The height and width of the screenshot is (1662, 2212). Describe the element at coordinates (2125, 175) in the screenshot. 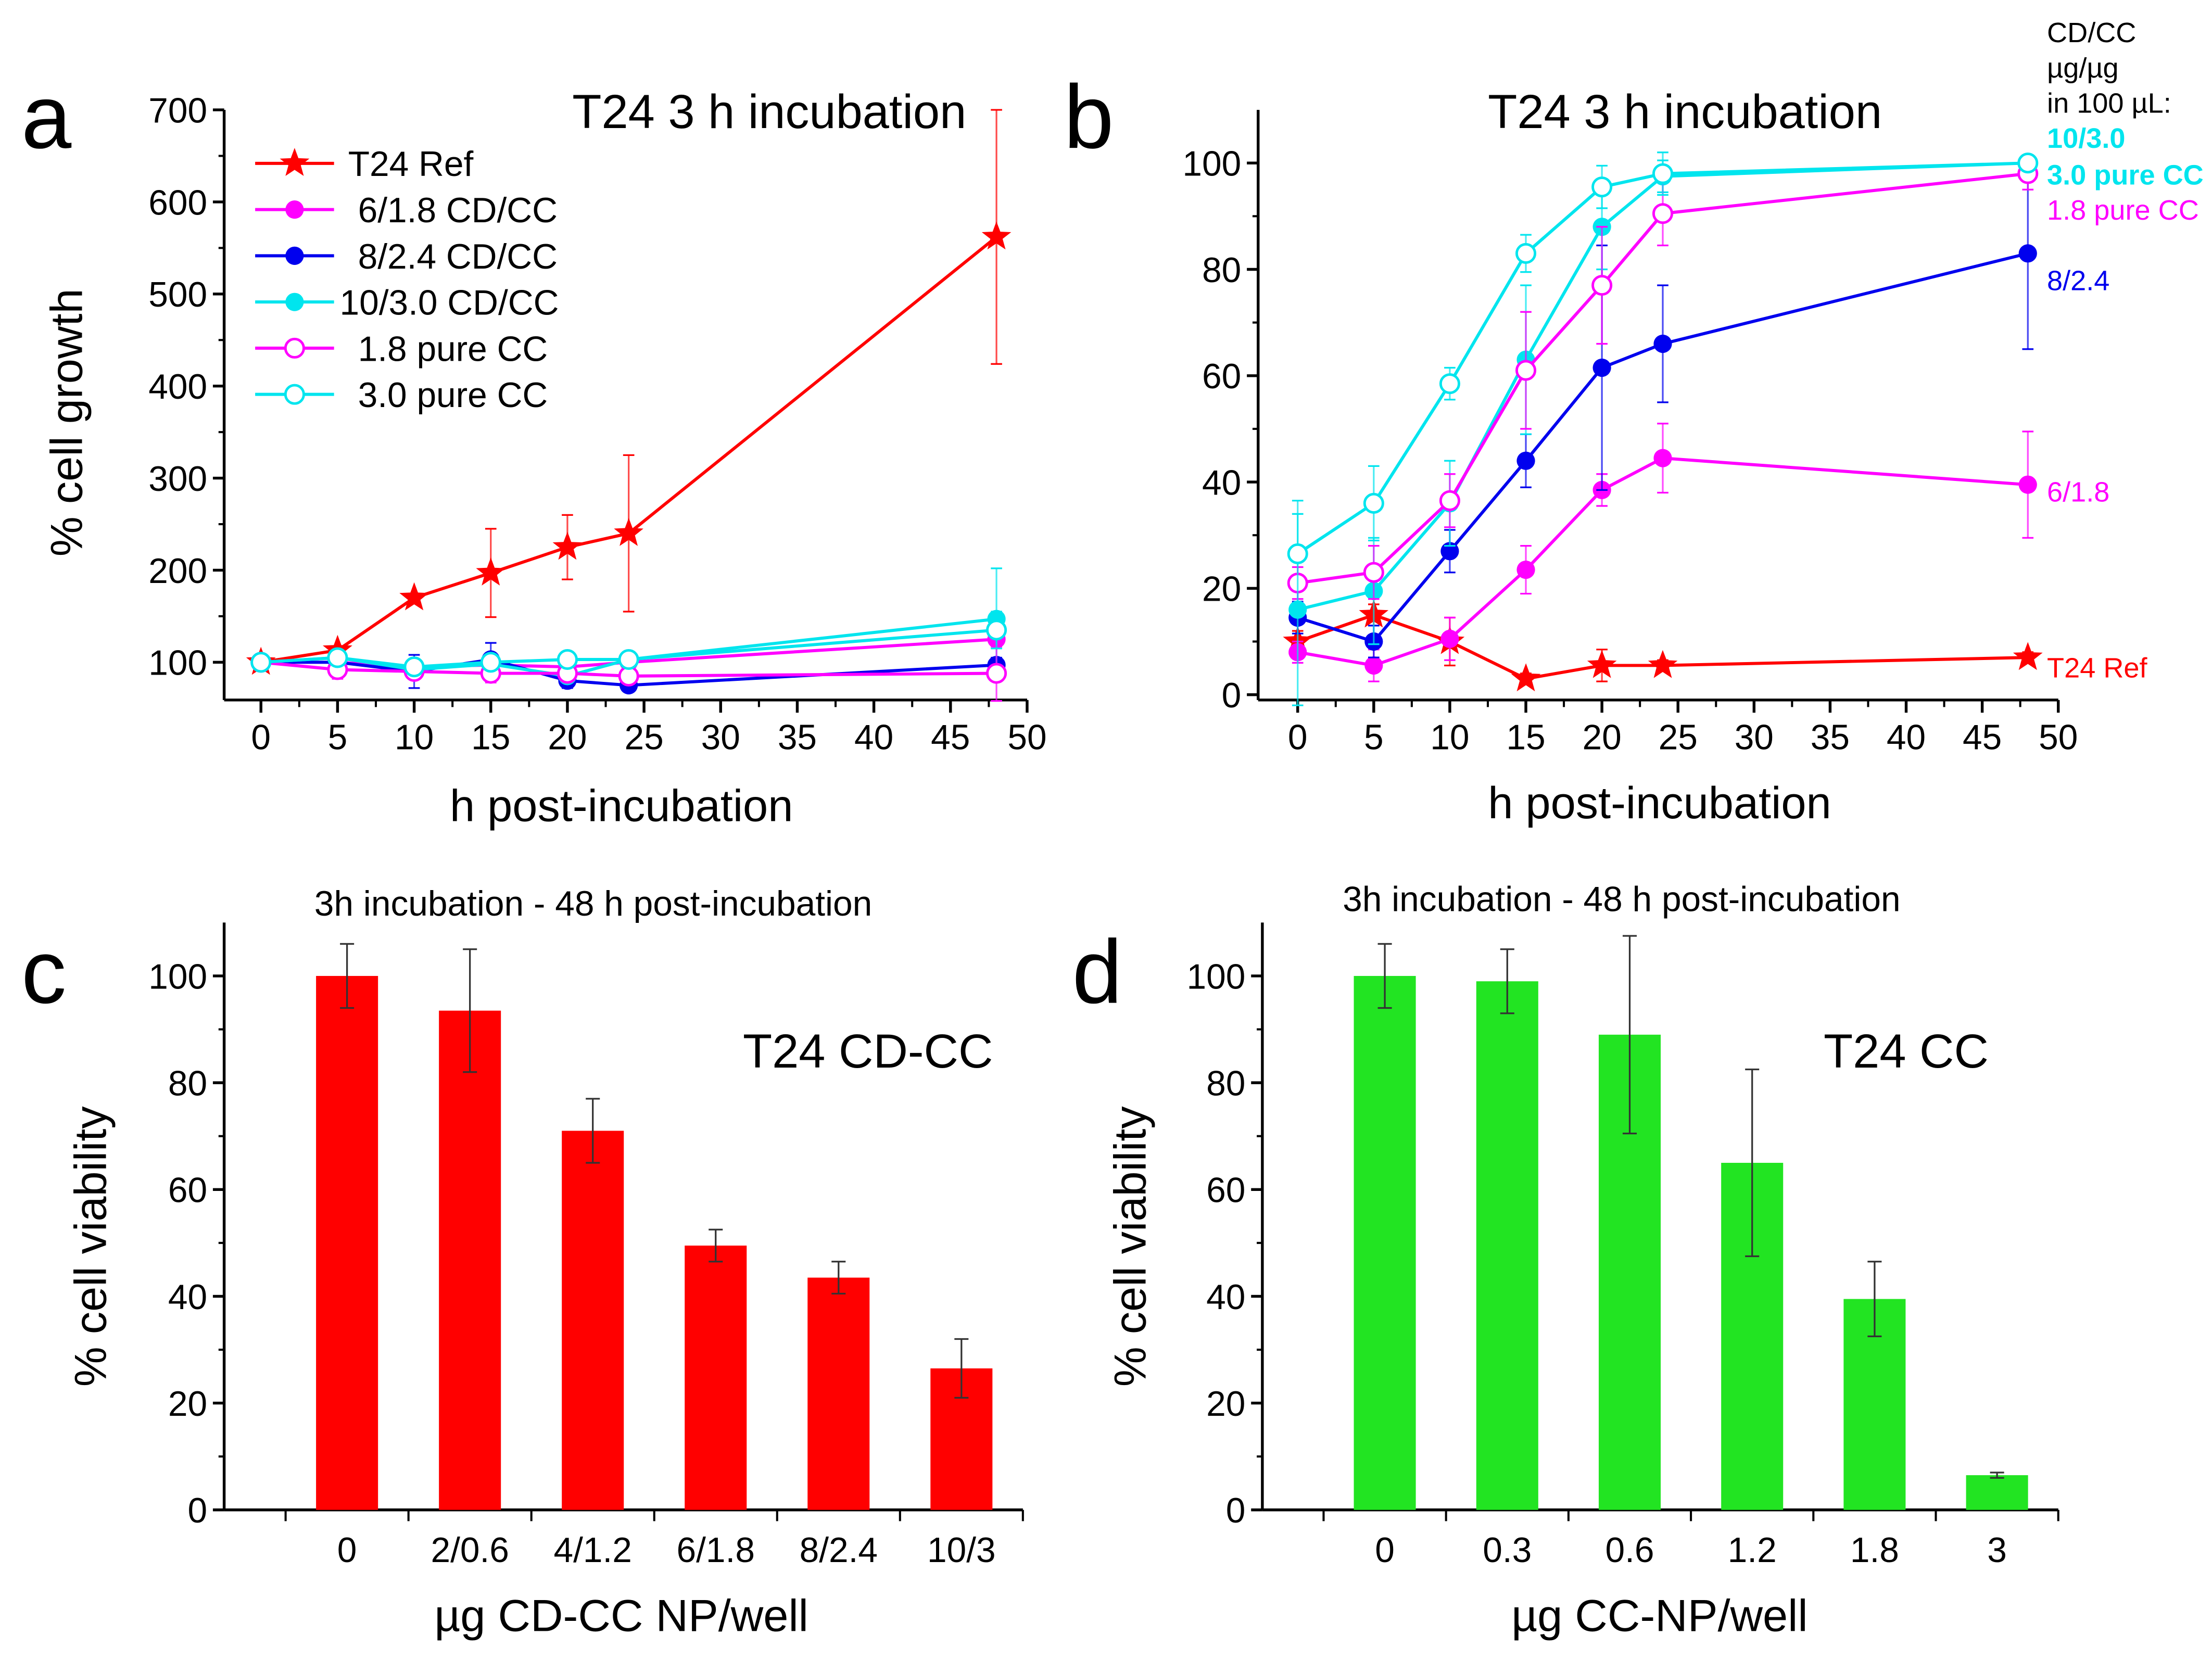

I see `label-3-pure: 3.0 pure CC` at that location.